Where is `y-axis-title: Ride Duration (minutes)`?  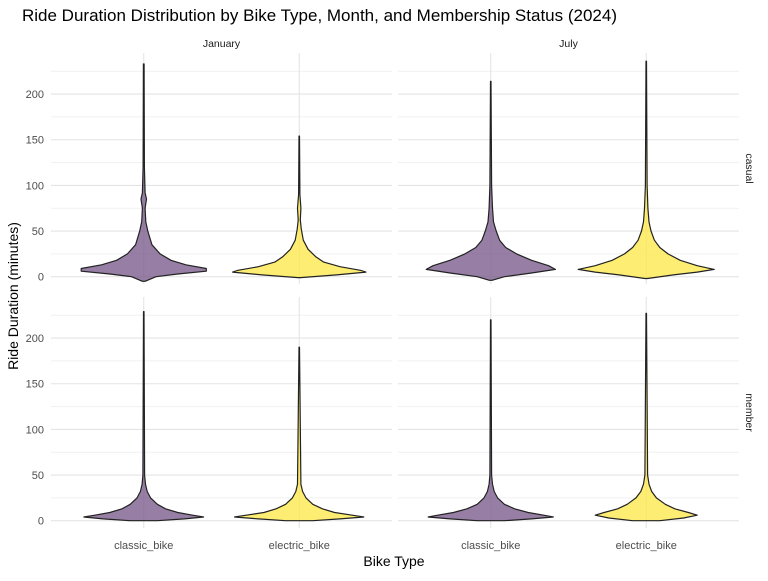 y-axis-title: Ride Duration (minutes) is located at coordinates (13, 296).